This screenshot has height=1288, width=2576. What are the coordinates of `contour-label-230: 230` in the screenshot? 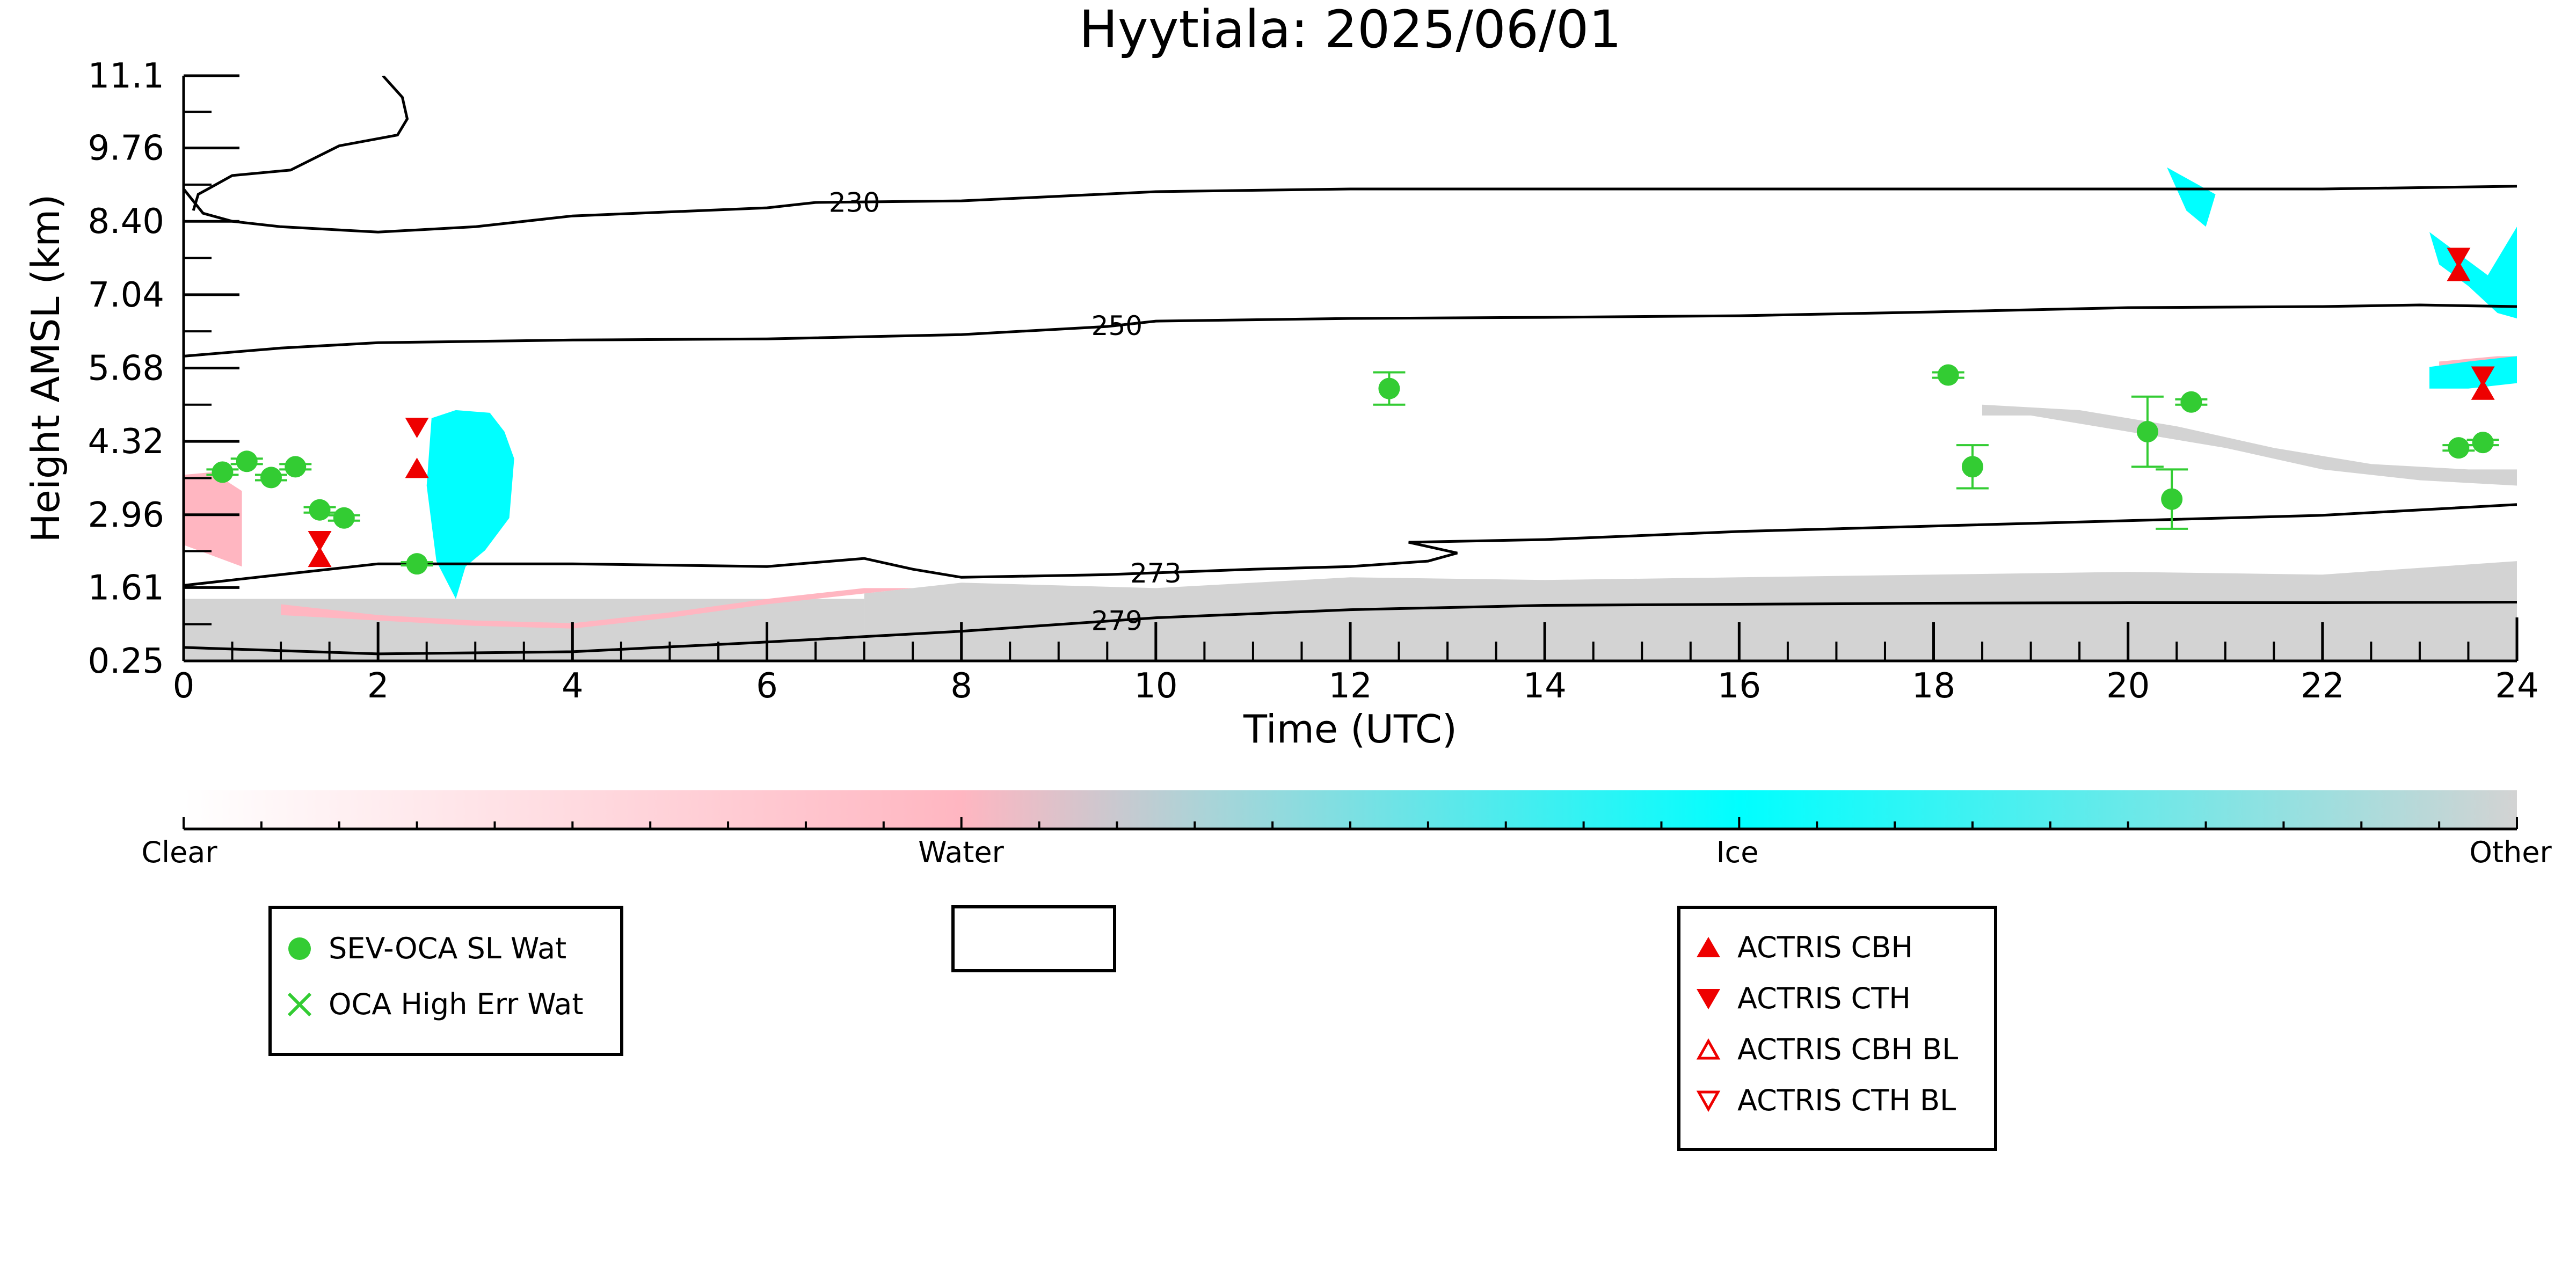 It's located at (854, 202).